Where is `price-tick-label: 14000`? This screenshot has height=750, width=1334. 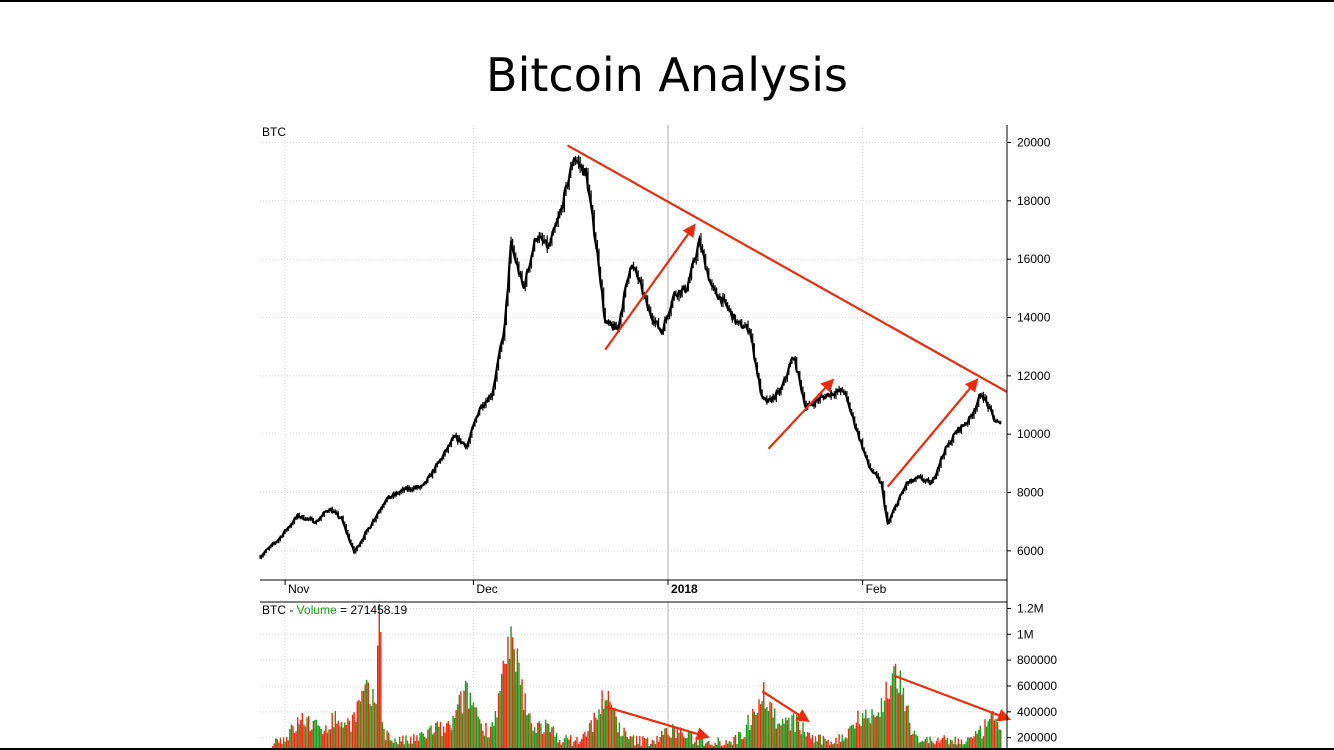 price-tick-label: 14000 is located at coordinates (1034, 318).